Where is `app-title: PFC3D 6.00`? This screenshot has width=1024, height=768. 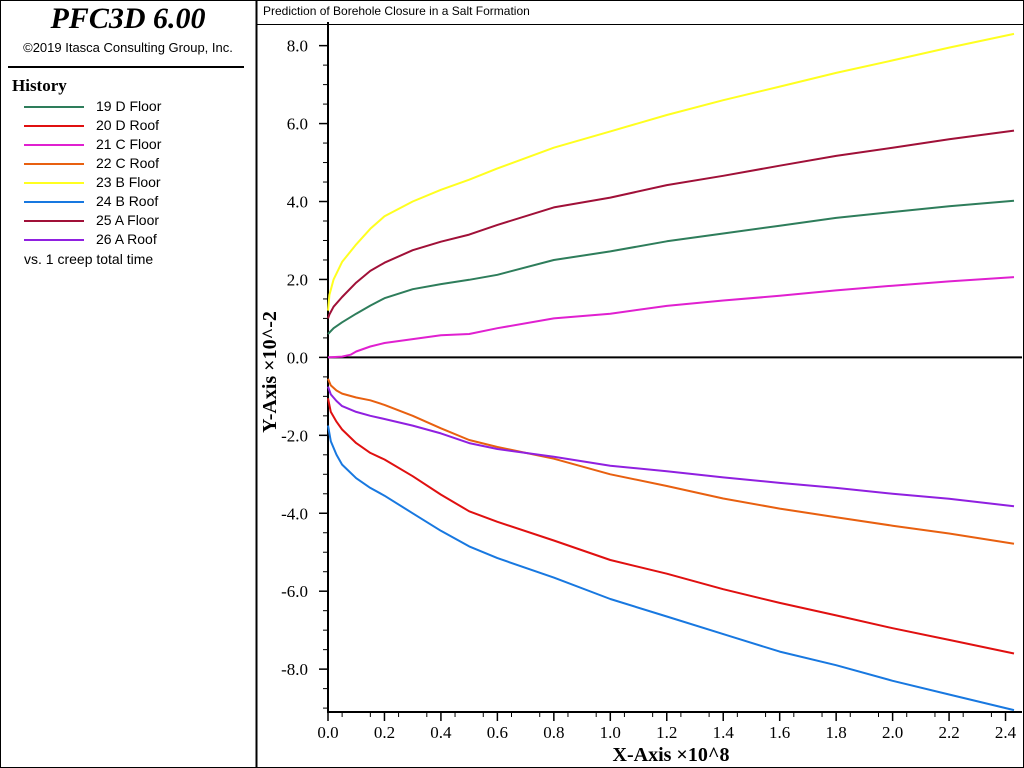
app-title: PFC3D 6.00 is located at coordinates (128, 18).